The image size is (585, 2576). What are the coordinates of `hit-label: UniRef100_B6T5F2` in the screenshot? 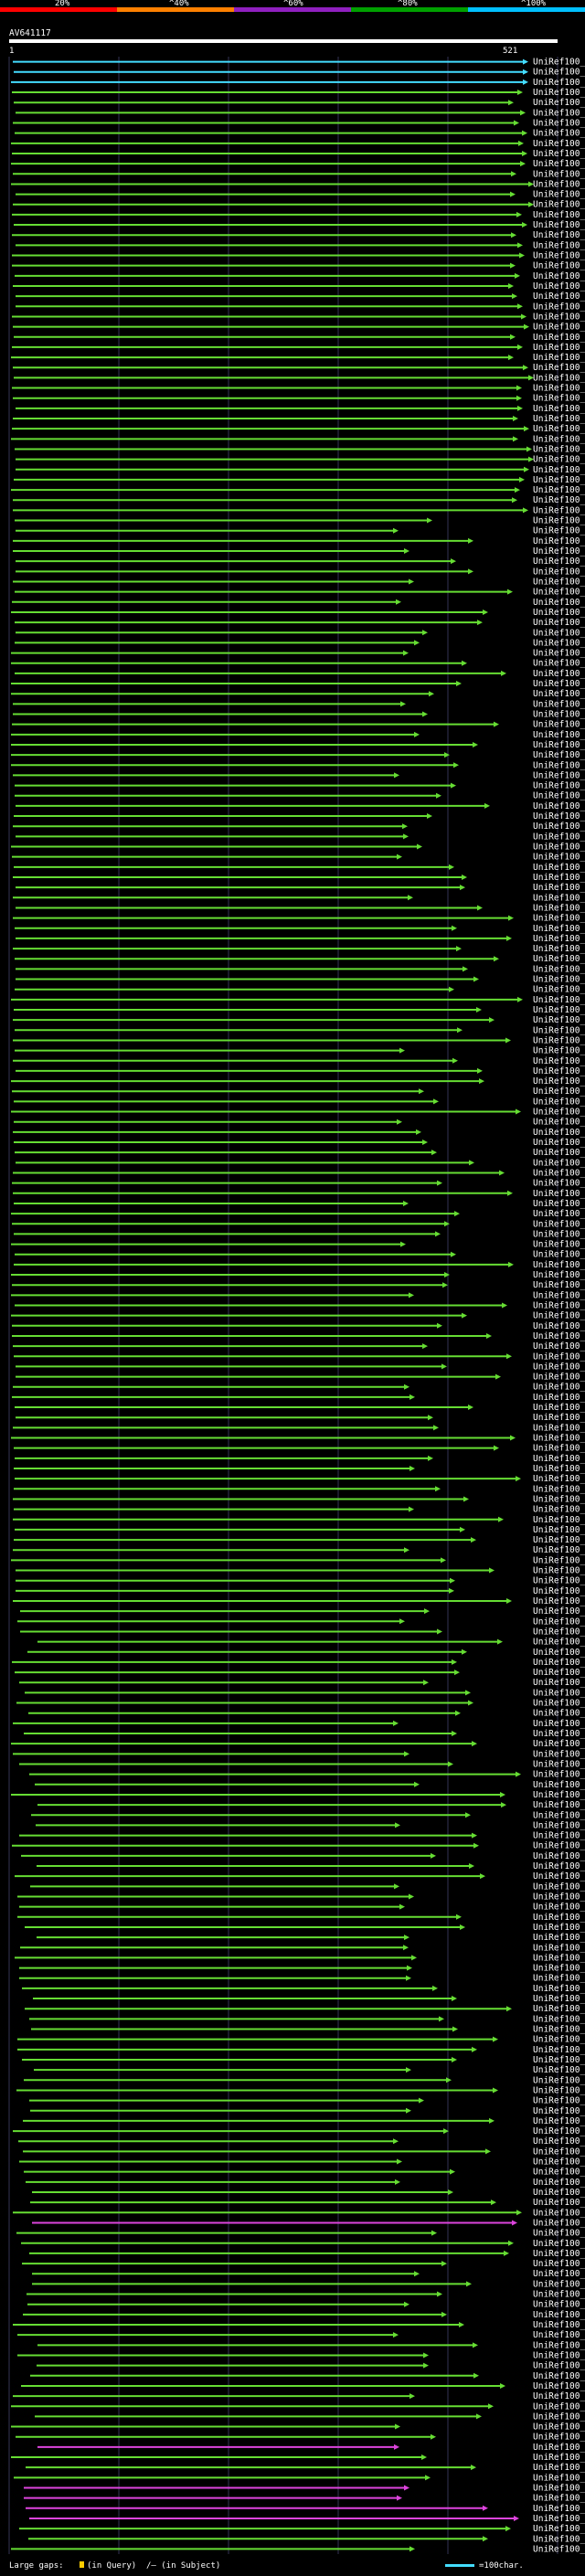 It's located at (559, 378).